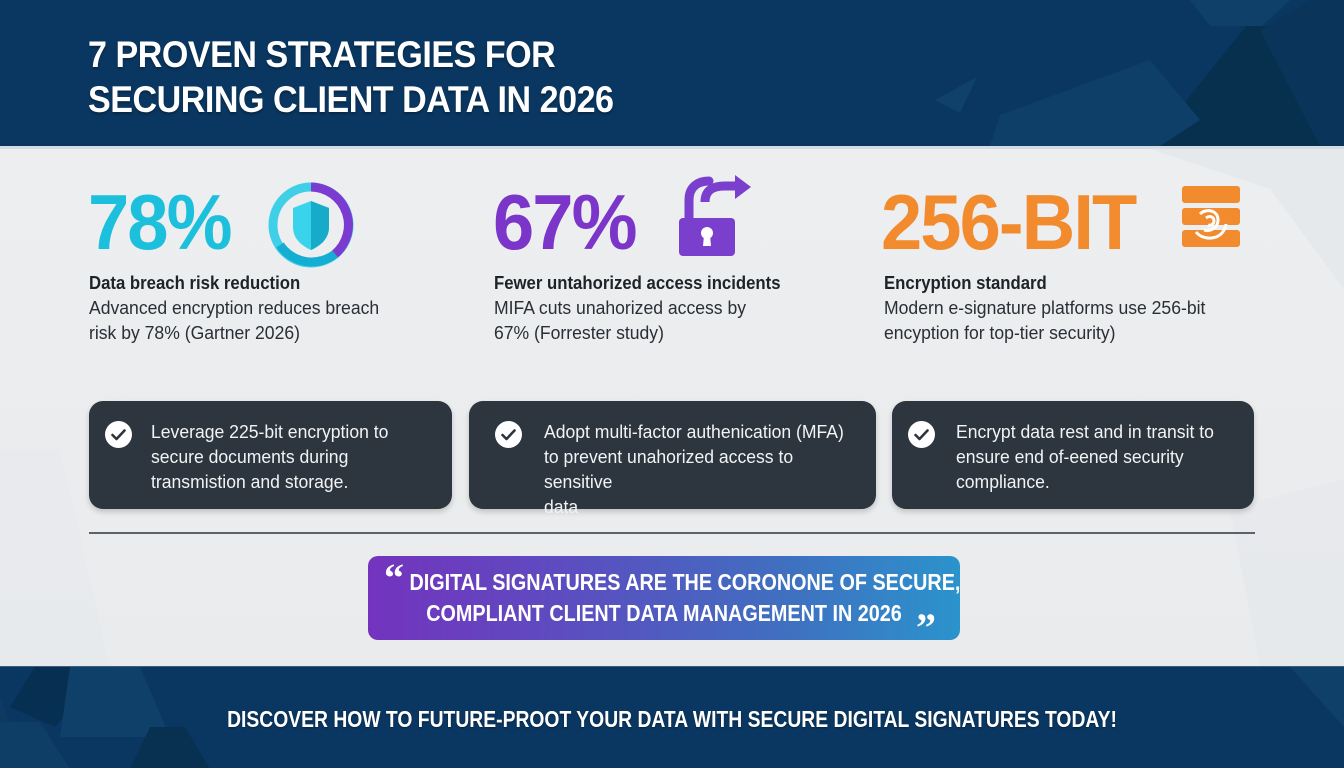 The height and width of the screenshot is (768, 1344). Describe the element at coordinates (394, 577) in the screenshot. I see `open-quote-icon: “` at that location.